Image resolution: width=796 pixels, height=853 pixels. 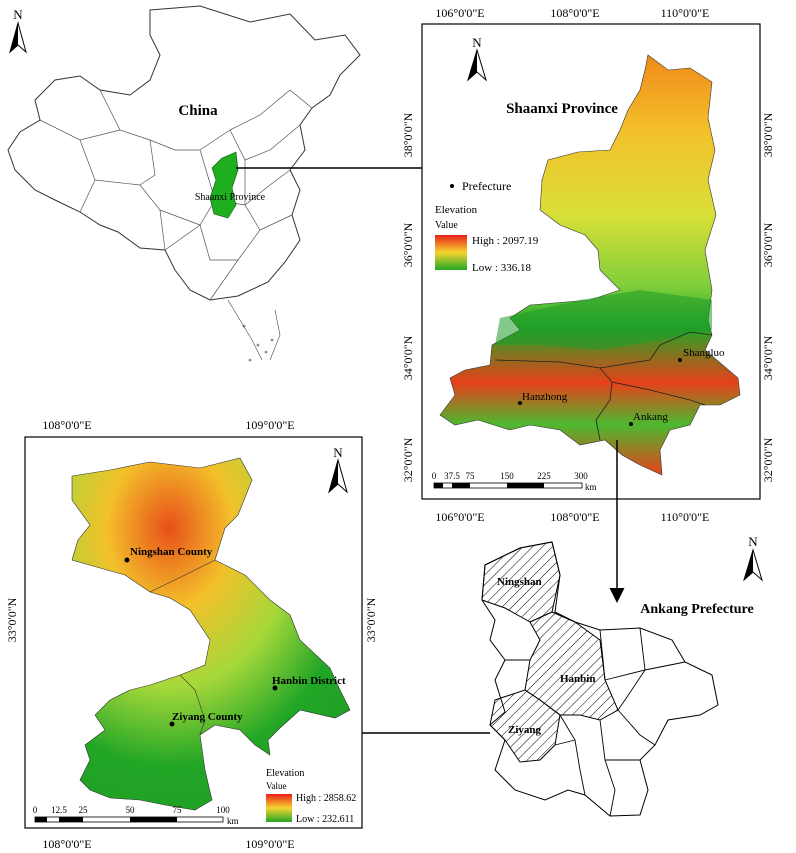 What do you see at coordinates (451, 252) in the screenshot?
I see `legend-elevation-ramp` at bounding box center [451, 252].